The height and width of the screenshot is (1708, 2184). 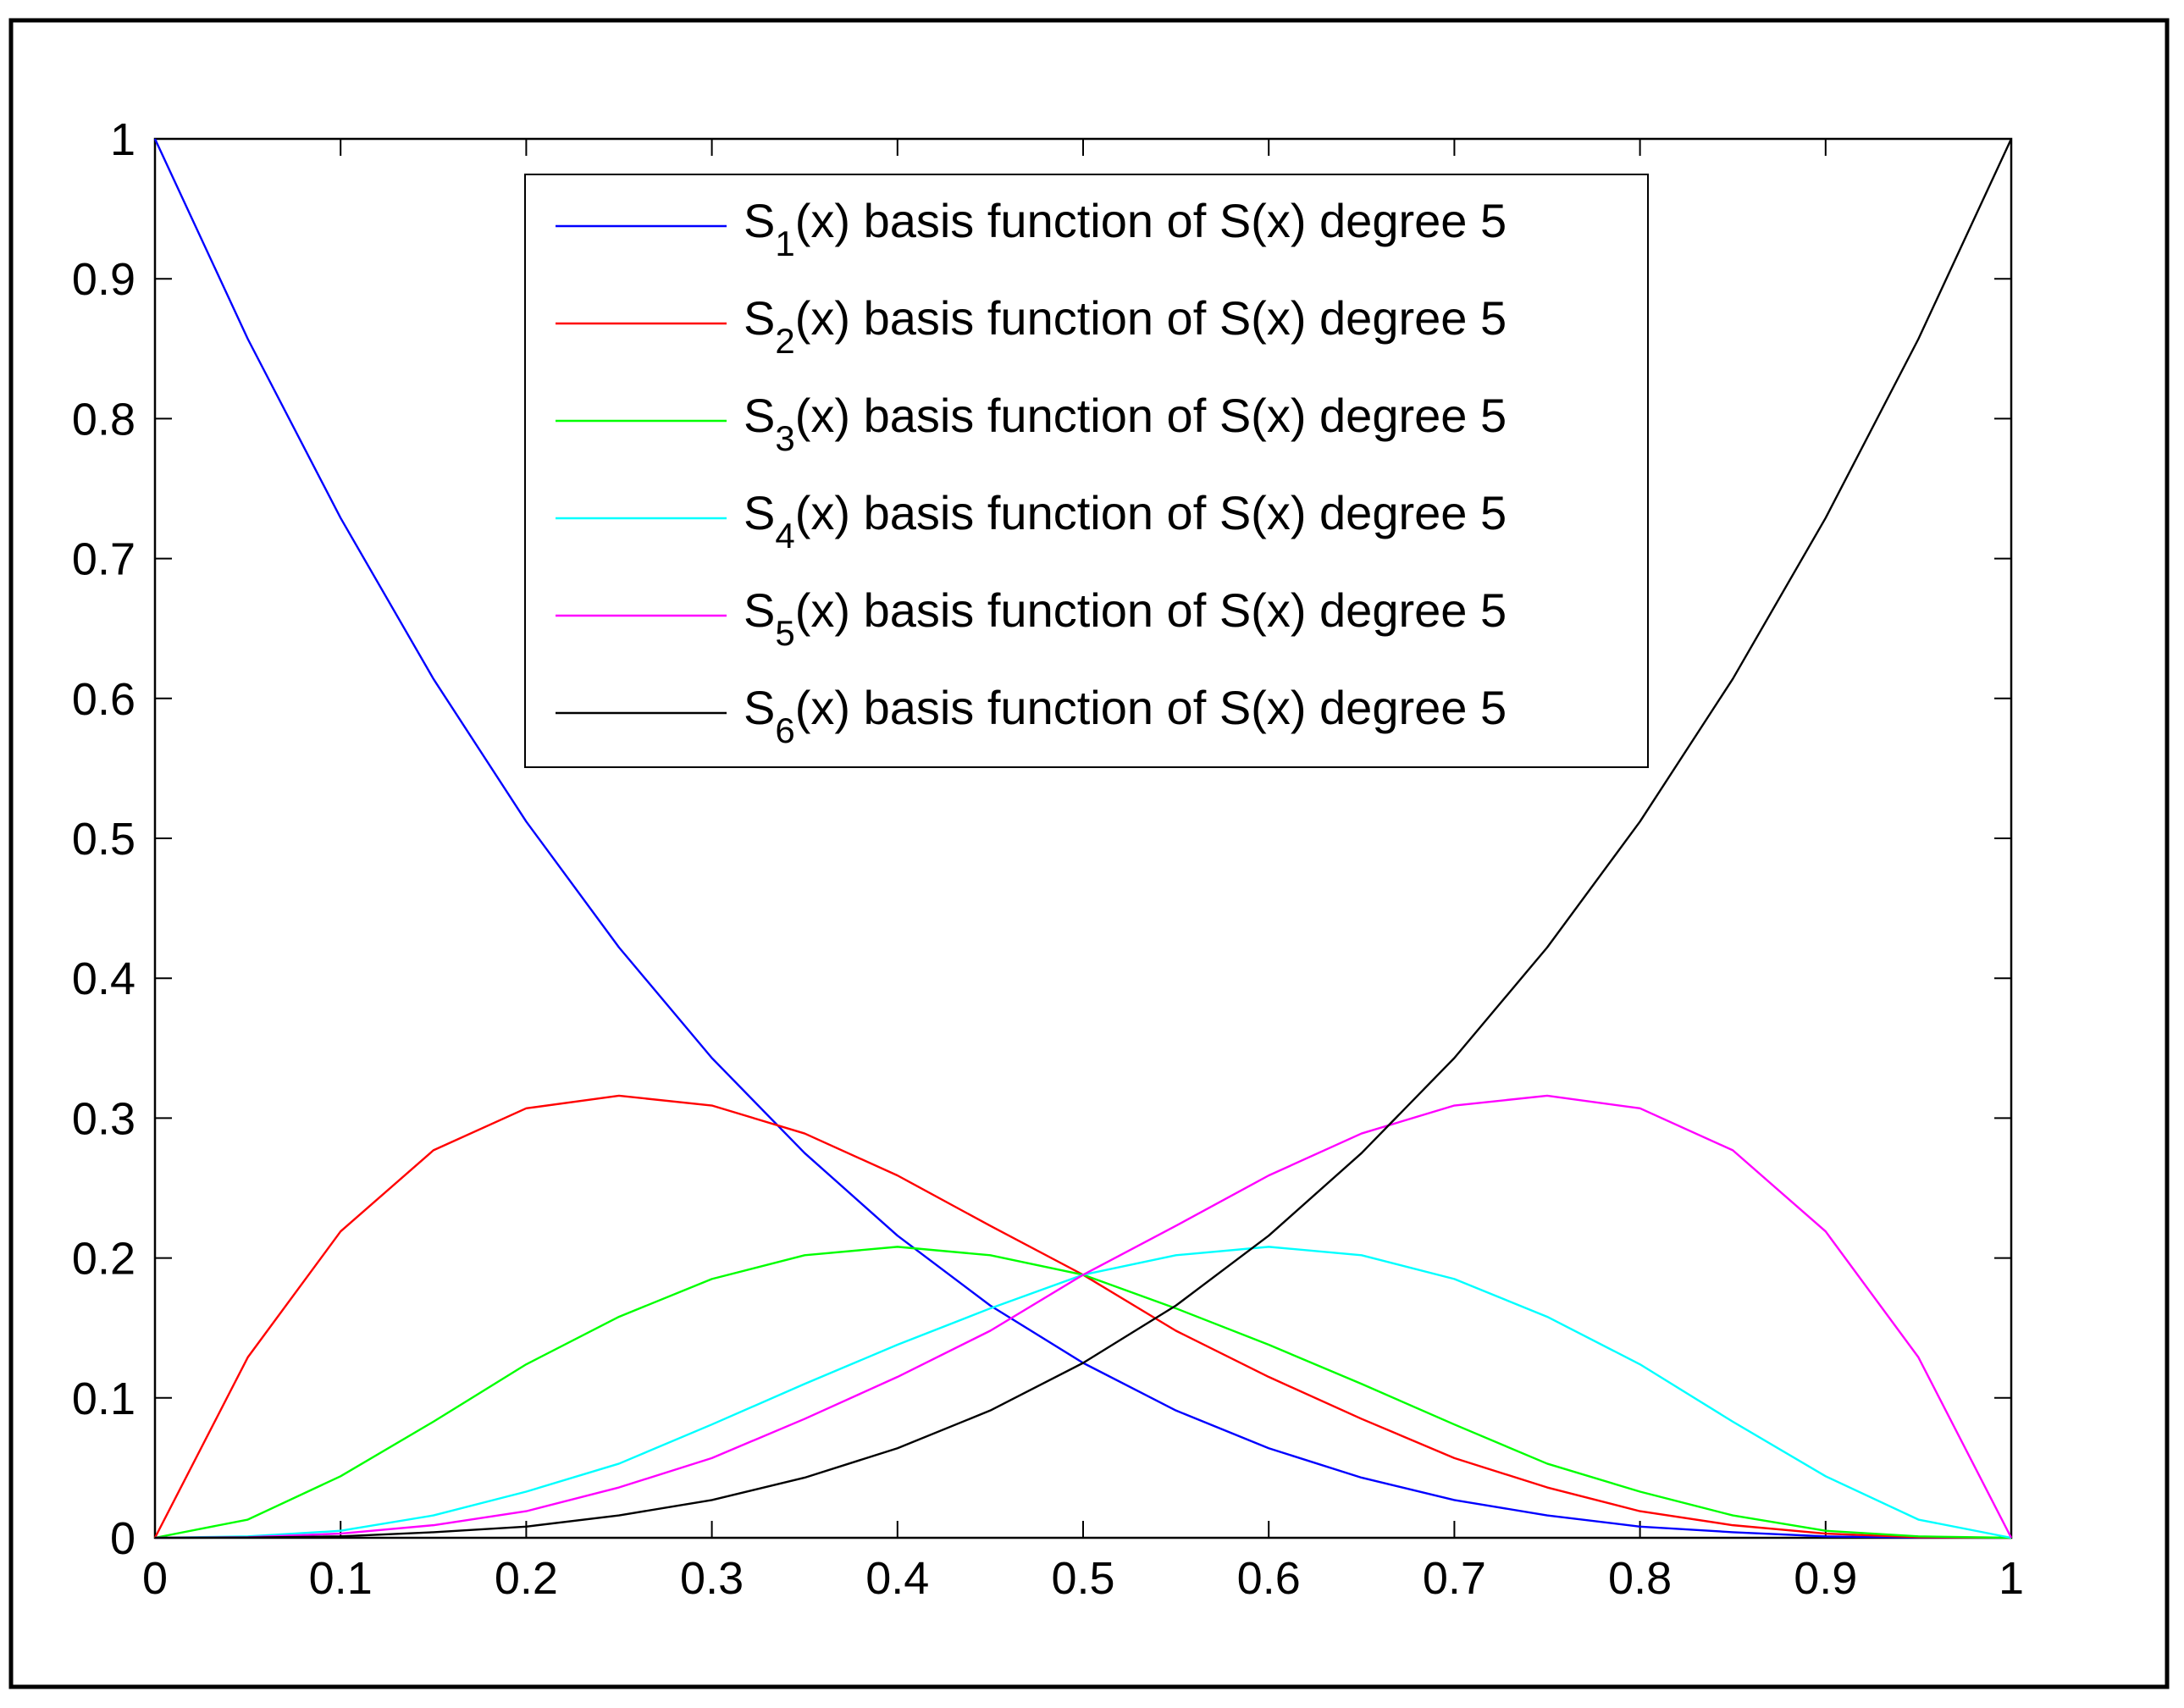 What do you see at coordinates (526, 1578) in the screenshot?
I see `x-tick-label: 0.2` at bounding box center [526, 1578].